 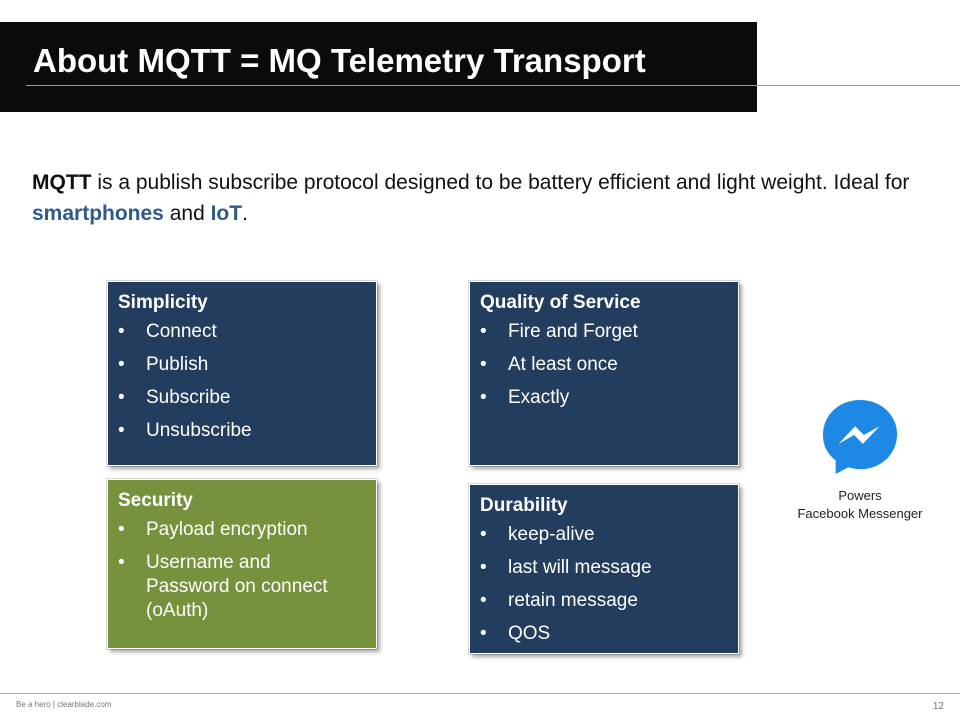 What do you see at coordinates (860, 437) in the screenshot?
I see `facebook-messenger-icon` at bounding box center [860, 437].